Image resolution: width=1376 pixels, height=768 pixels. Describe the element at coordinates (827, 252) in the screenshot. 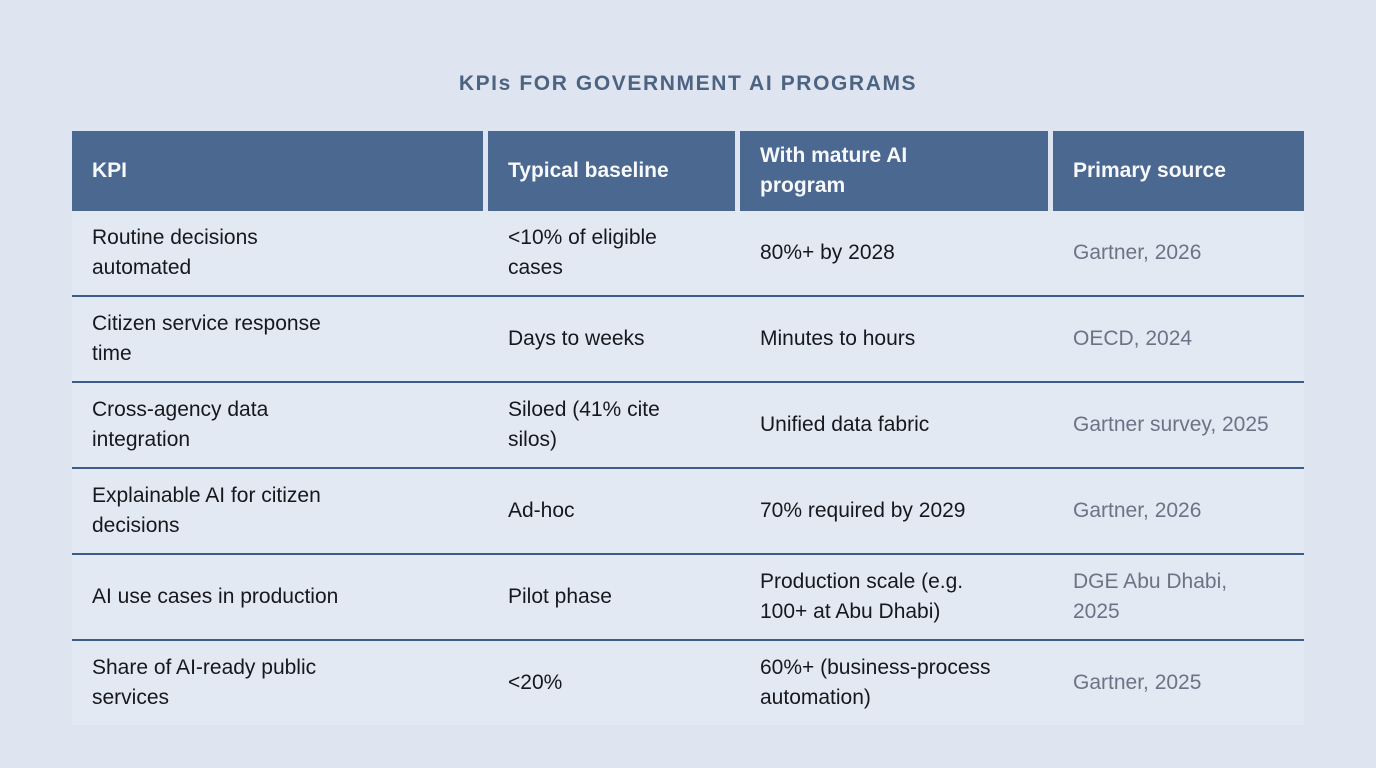

I see `cell-text: 80%+ by 2028` at that location.